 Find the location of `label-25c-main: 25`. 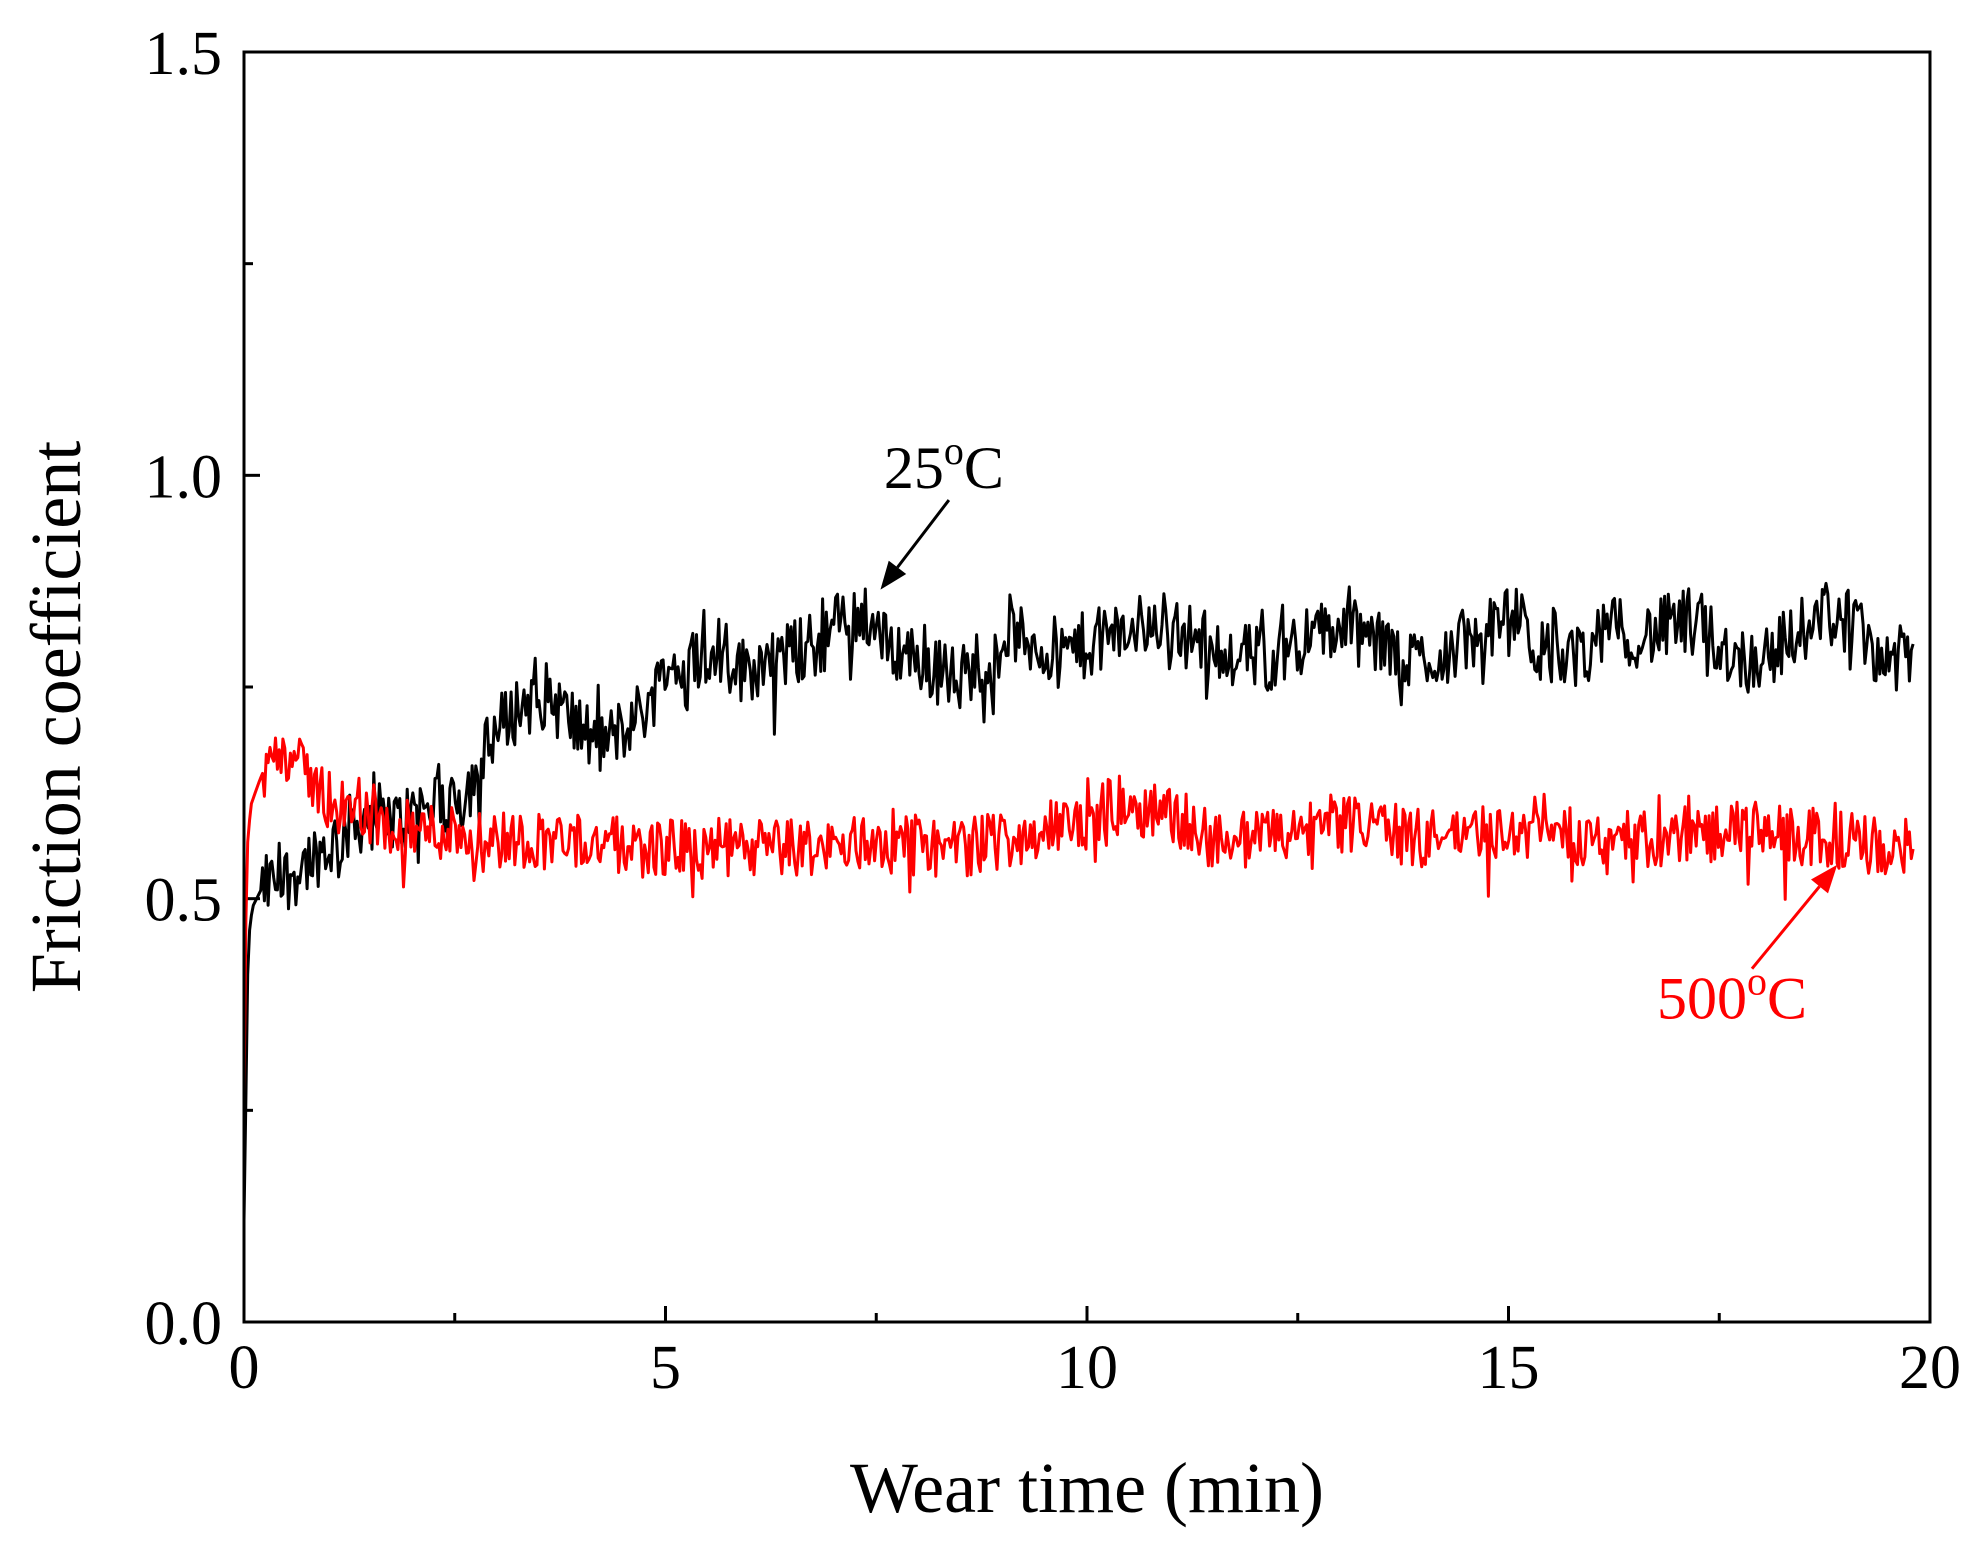

label-25c-main: 25 is located at coordinates (914, 468).